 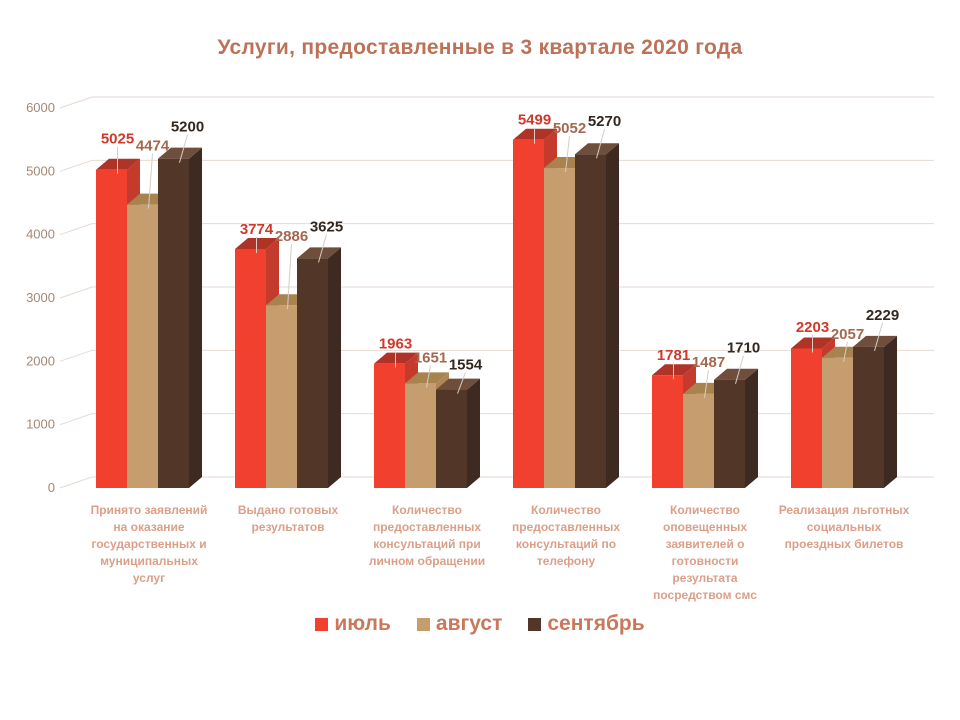 What do you see at coordinates (604, 121) in the screenshot?
I see `data-label-сентябрь: 5270` at bounding box center [604, 121].